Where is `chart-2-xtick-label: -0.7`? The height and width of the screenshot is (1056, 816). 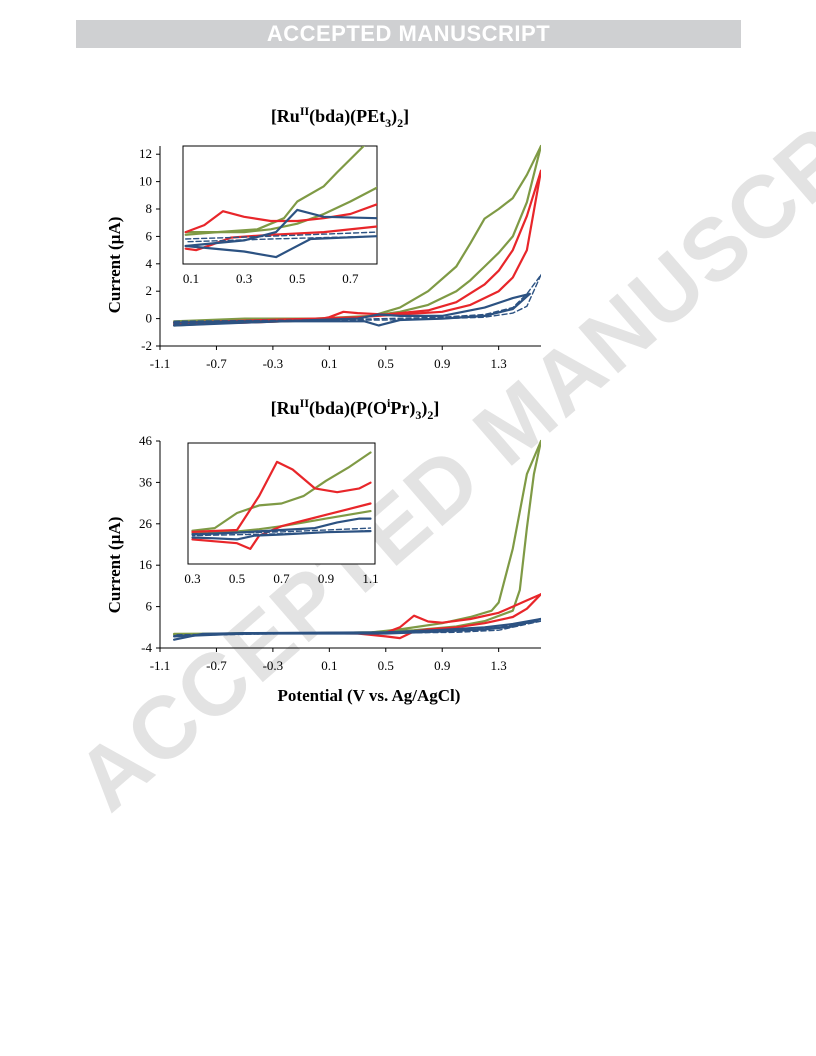
chart-2-xtick-label: -0.7 is located at coordinates (216, 665).